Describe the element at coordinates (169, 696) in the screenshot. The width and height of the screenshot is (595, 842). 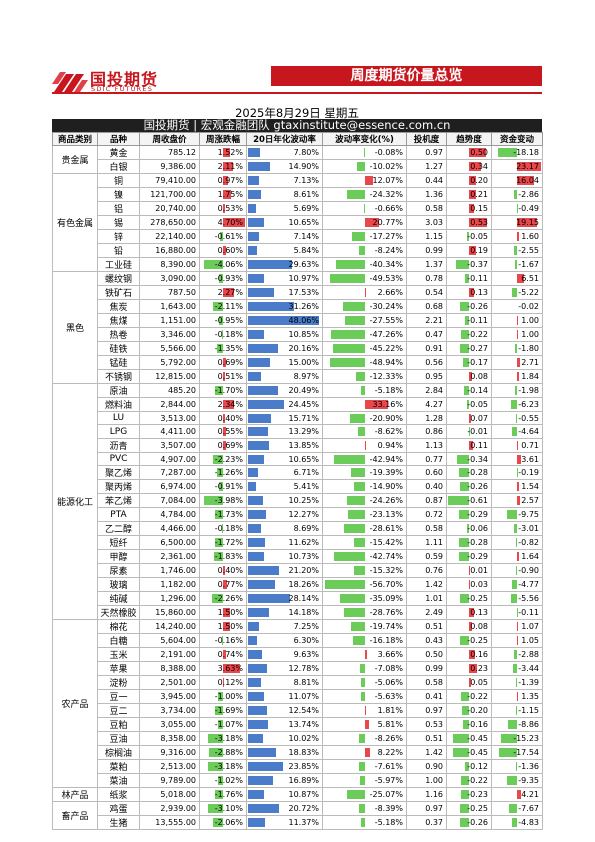
I see `value-cell: 3,945.00` at that location.